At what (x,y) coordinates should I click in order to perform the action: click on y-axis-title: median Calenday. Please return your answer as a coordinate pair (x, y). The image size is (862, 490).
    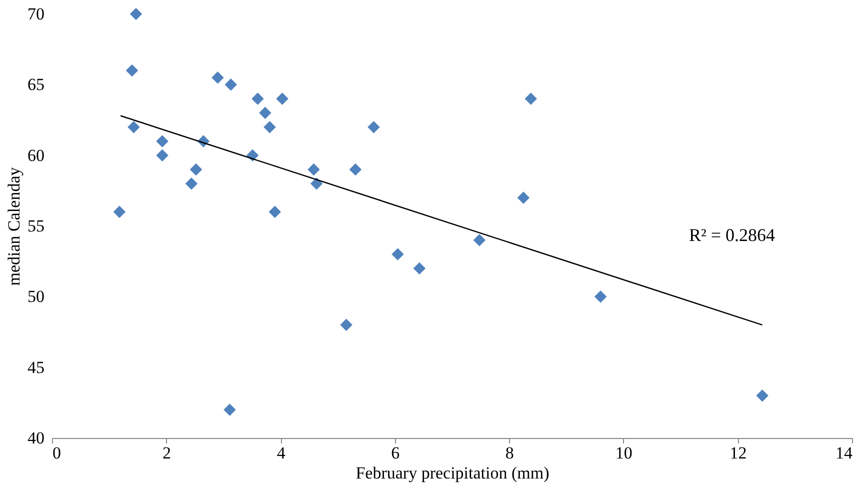
    Looking at the image, I should click on (14, 226).